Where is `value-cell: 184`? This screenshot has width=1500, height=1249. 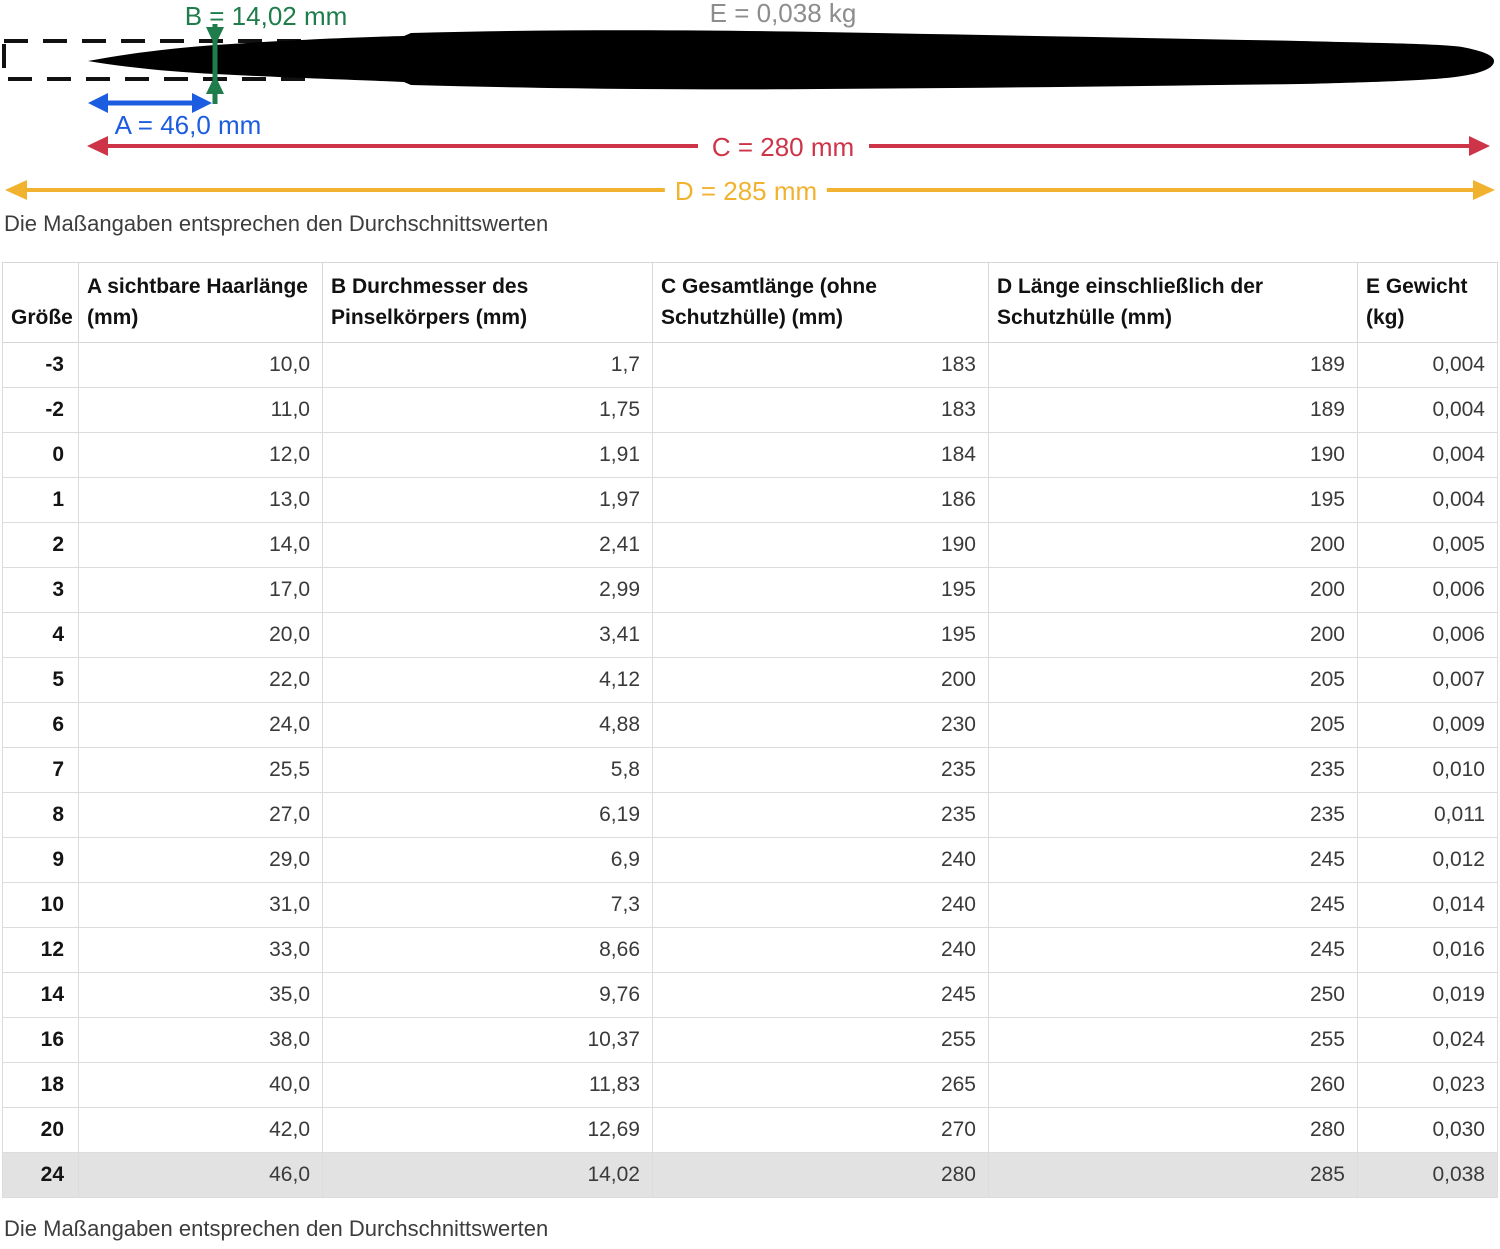 value-cell: 184 is located at coordinates (820, 455).